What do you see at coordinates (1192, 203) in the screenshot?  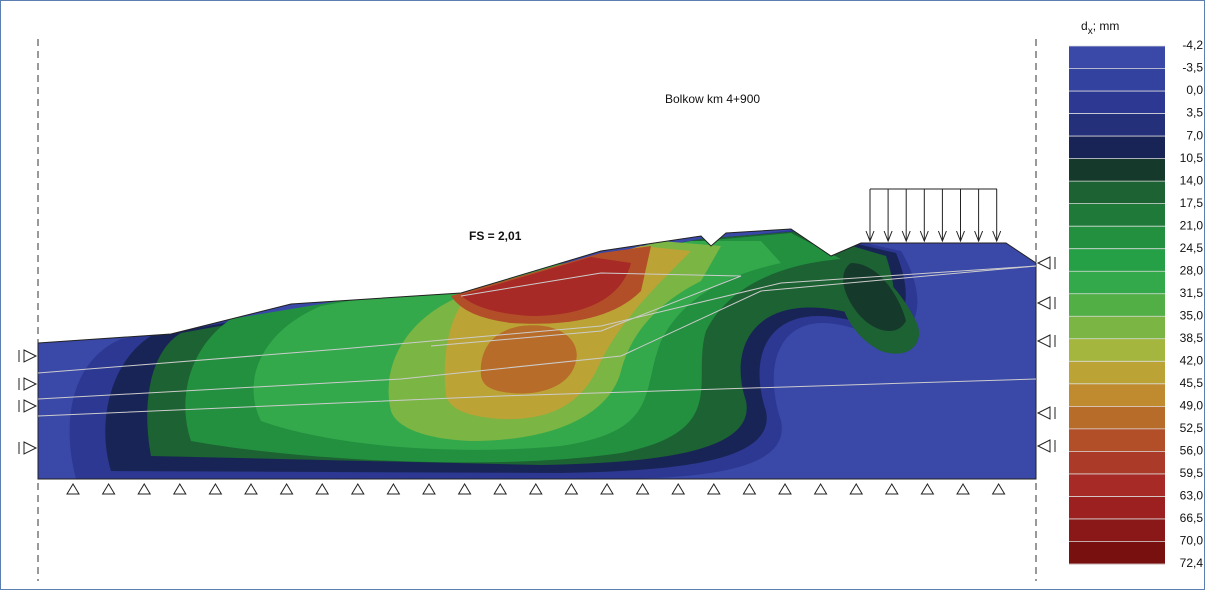 I see `legend-label: 17,5` at bounding box center [1192, 203].